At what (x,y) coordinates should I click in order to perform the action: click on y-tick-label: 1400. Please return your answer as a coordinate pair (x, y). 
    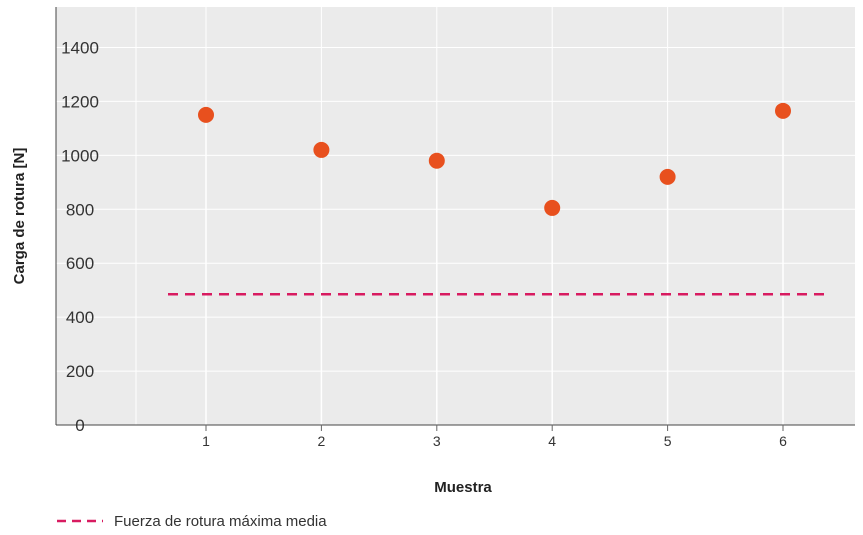
    Looking at the image, I should click on (80, 47).